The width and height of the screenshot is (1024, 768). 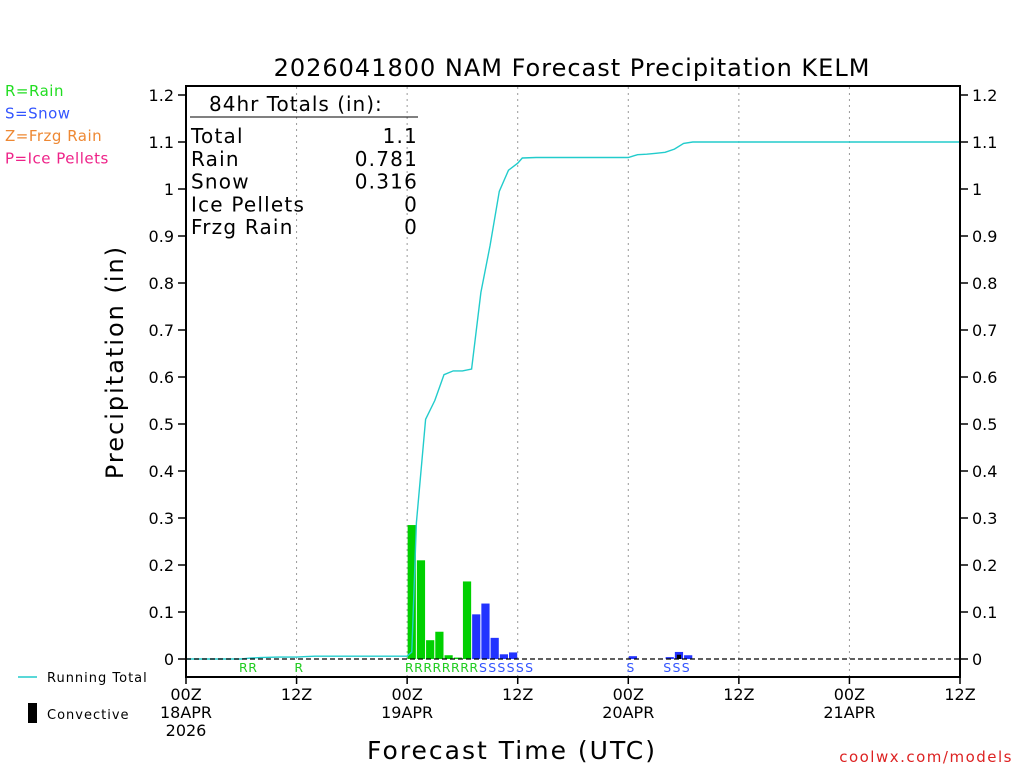 What do you see at coordinates (248, 204) in the screenshot?
I see `totals-row-label: Ice Pellets` at bounding box center [248, 204].